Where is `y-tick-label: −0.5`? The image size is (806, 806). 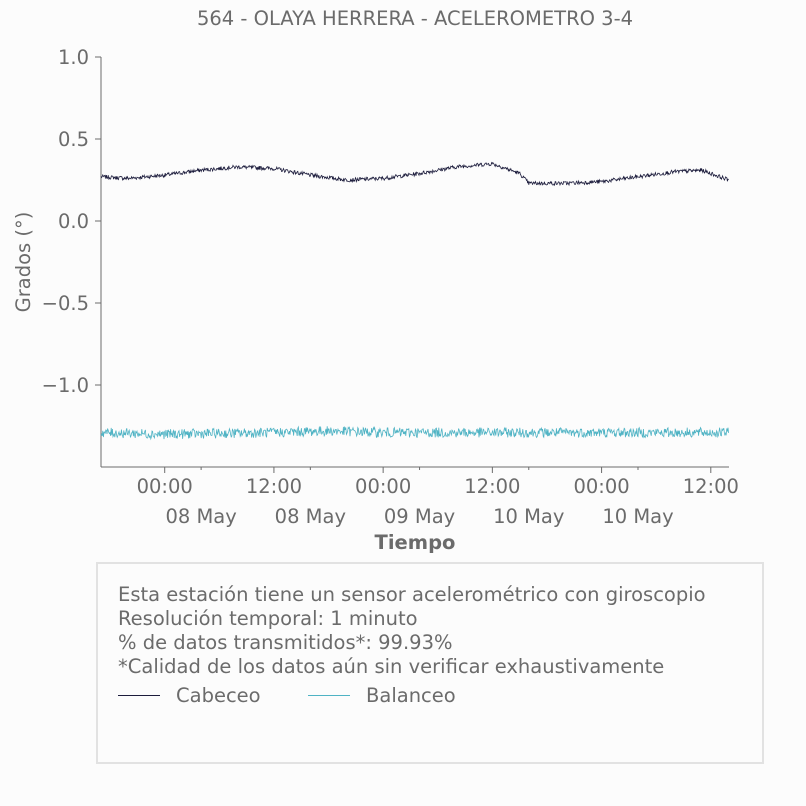
y-tick-label: −0.5 is located at coordinates (65, 303).